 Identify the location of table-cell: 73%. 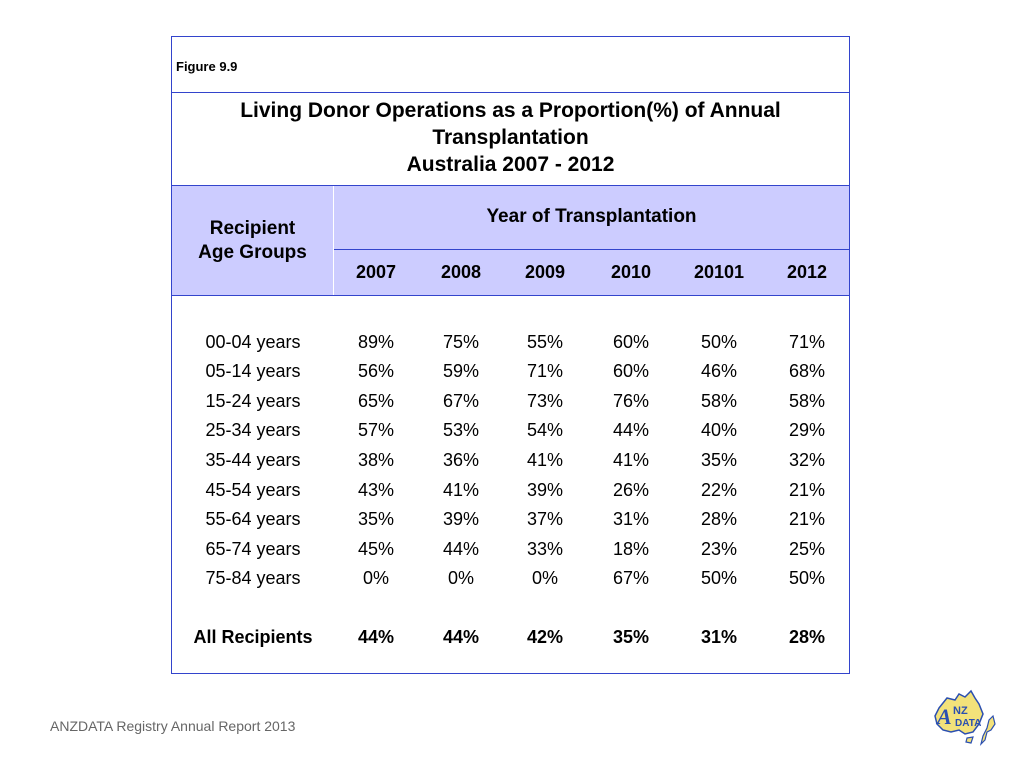
(545, 400).